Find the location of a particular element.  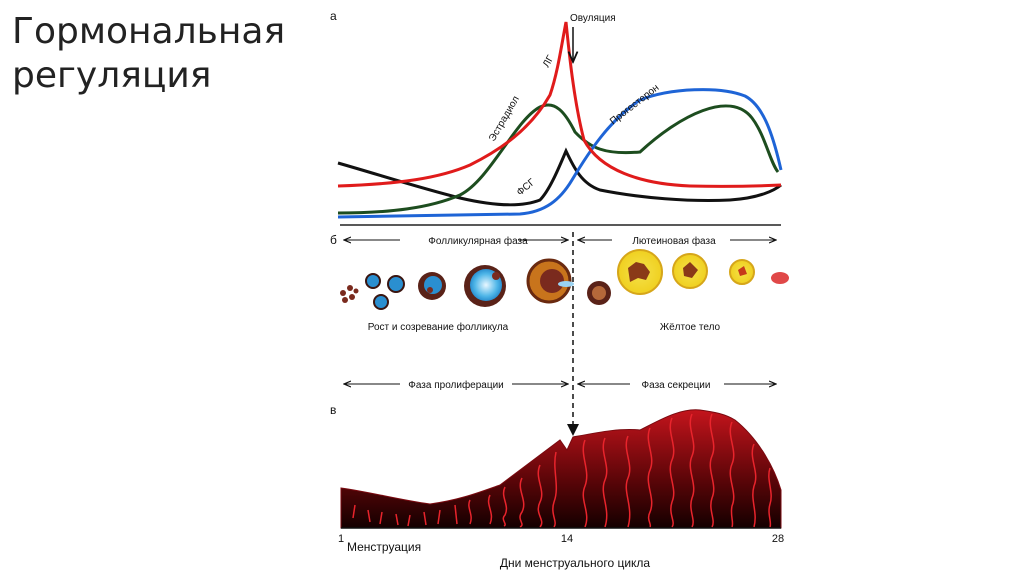

day-start-label: 1 is located at coordinates (341, 539).